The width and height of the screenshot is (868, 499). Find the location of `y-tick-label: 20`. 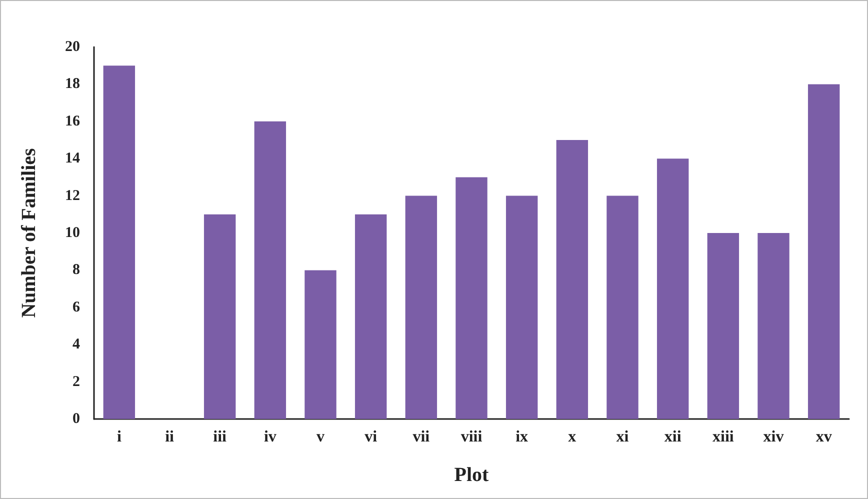

y-tick-label: 20 is located at coordinates (72, 47).